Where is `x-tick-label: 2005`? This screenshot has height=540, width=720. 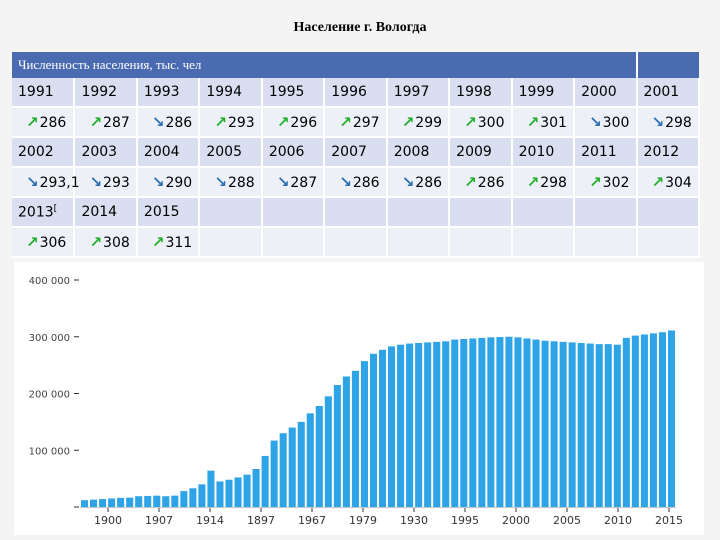
x-tick-label: 2005 is located at coordinates (567, 520).